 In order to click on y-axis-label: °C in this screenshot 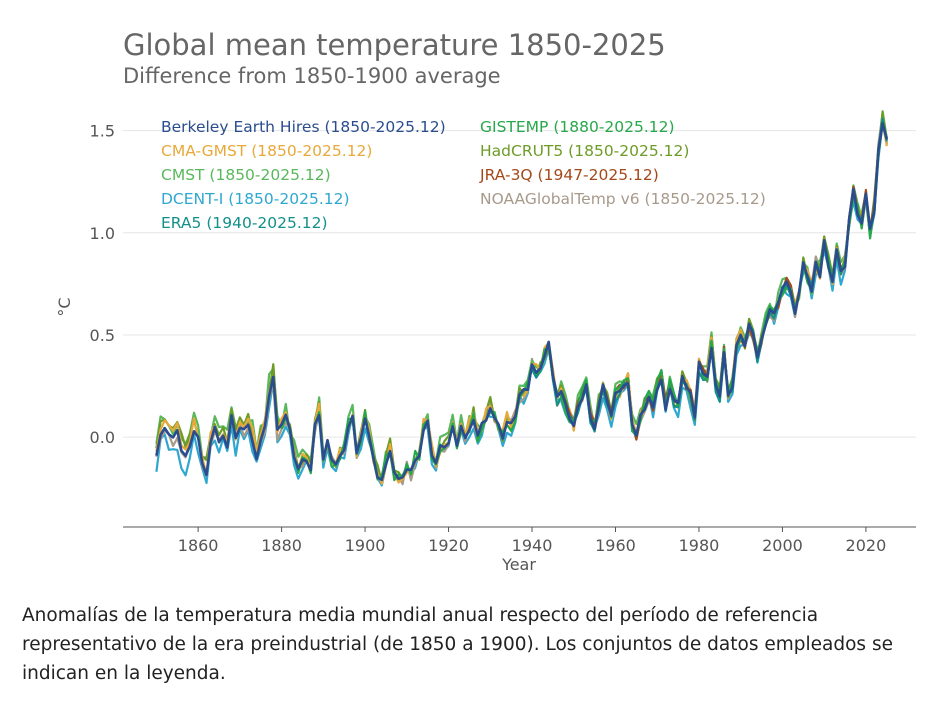, I will do `click(64, 306)`.